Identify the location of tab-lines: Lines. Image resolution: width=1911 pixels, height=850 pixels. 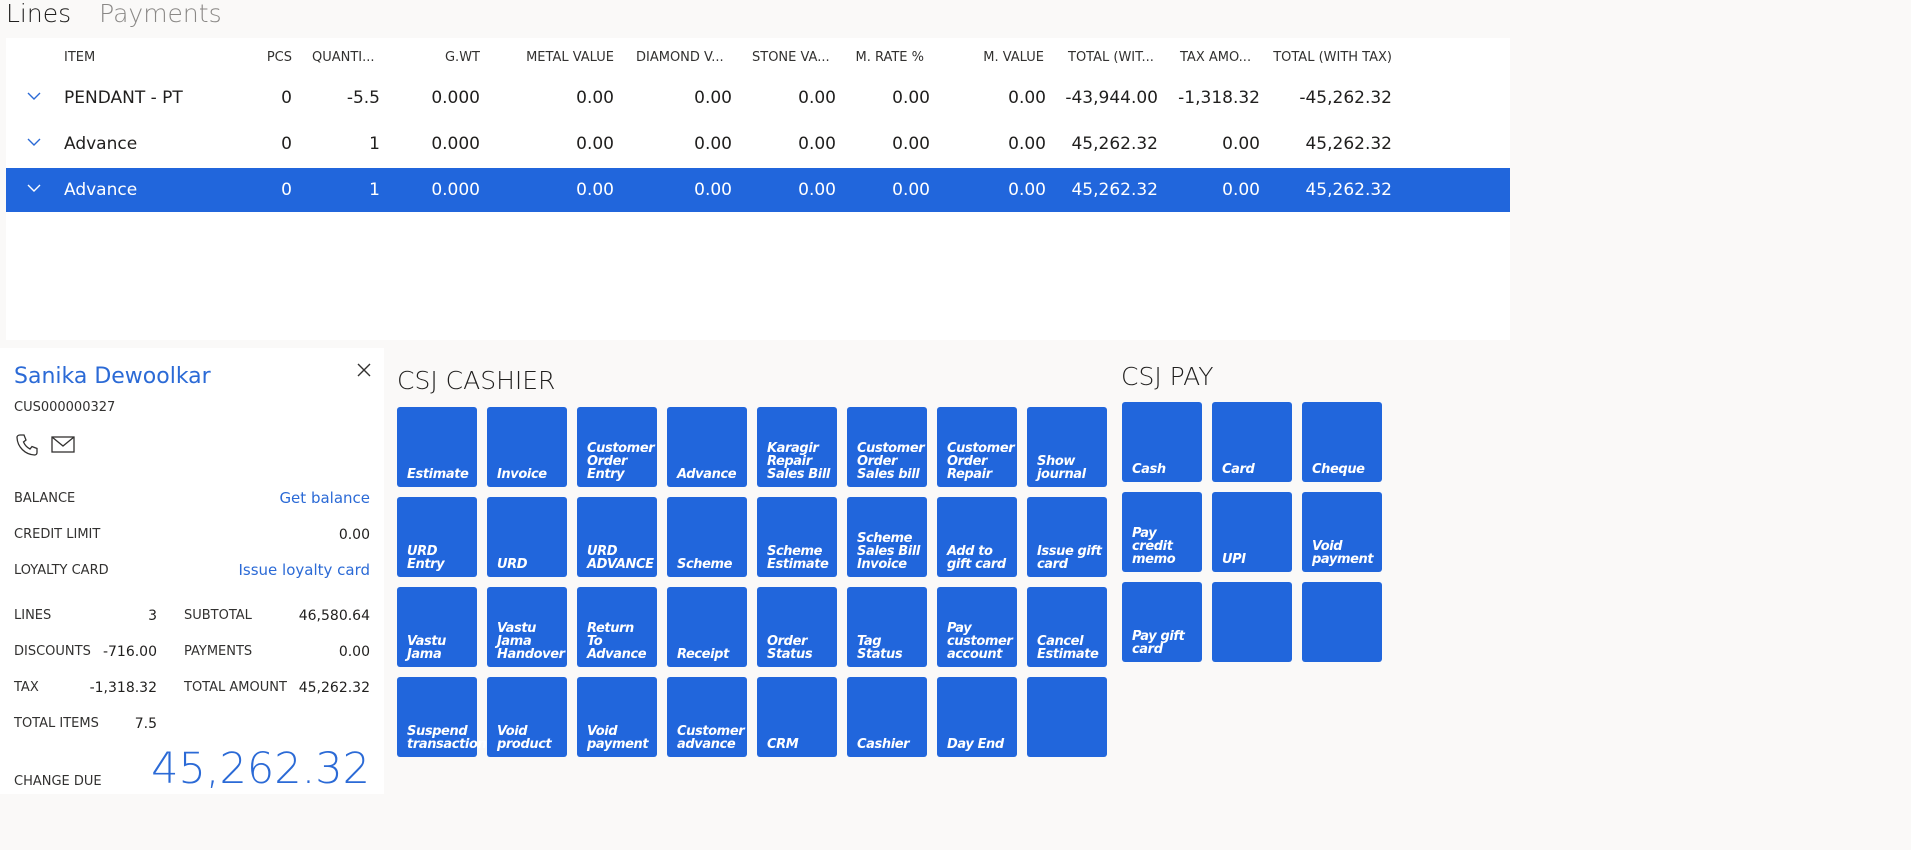
(39, 14).